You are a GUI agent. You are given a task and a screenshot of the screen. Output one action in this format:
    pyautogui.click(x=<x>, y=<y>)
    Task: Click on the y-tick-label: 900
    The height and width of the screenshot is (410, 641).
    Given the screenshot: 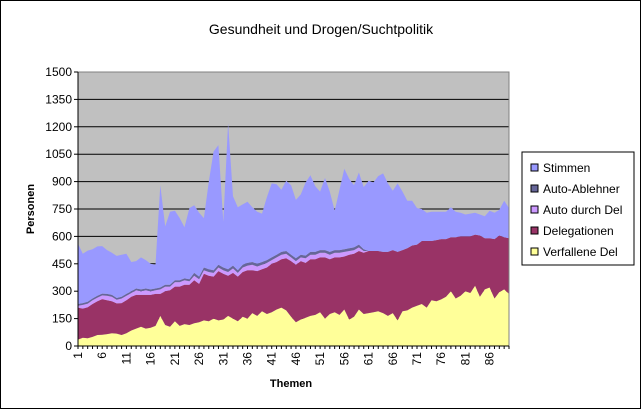 What is the action you would take?
    pyautogui.click(x=62, y=182)
    